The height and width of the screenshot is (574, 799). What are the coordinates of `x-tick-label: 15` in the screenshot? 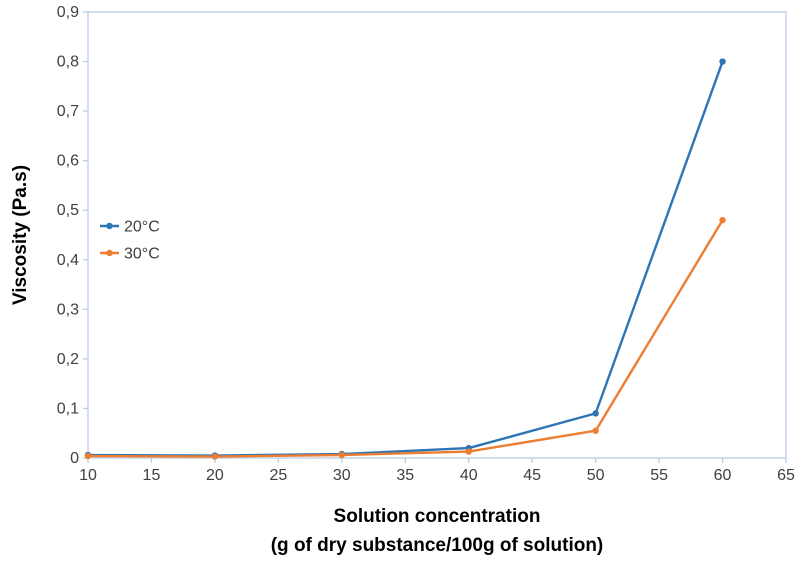 It's located at (152, 475).